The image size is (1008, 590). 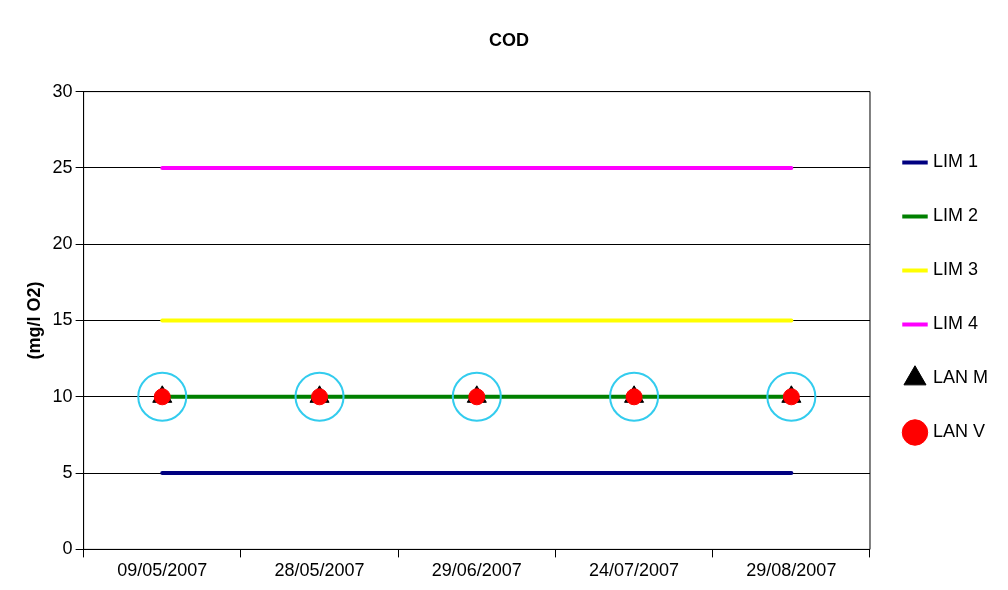 What do you see at coordinates (67, 472) in the screenshot?
I see `y-tick-label: 5` at bounding box center [67, 472].